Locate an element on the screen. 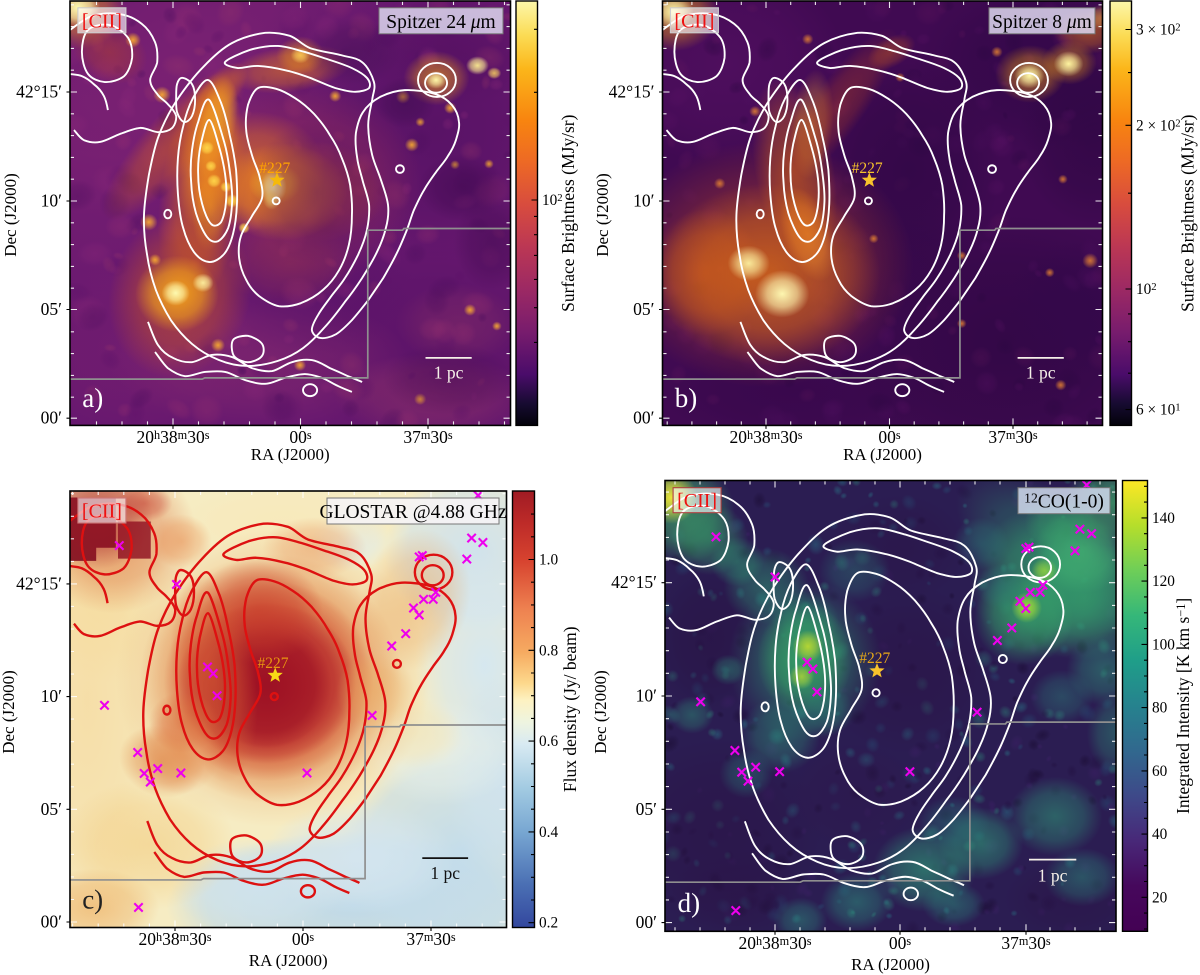 Image resolution: width=1200 pixels, height=975 pixels. svg-text: 6 × 101 is located at coordinates (1158, 410).